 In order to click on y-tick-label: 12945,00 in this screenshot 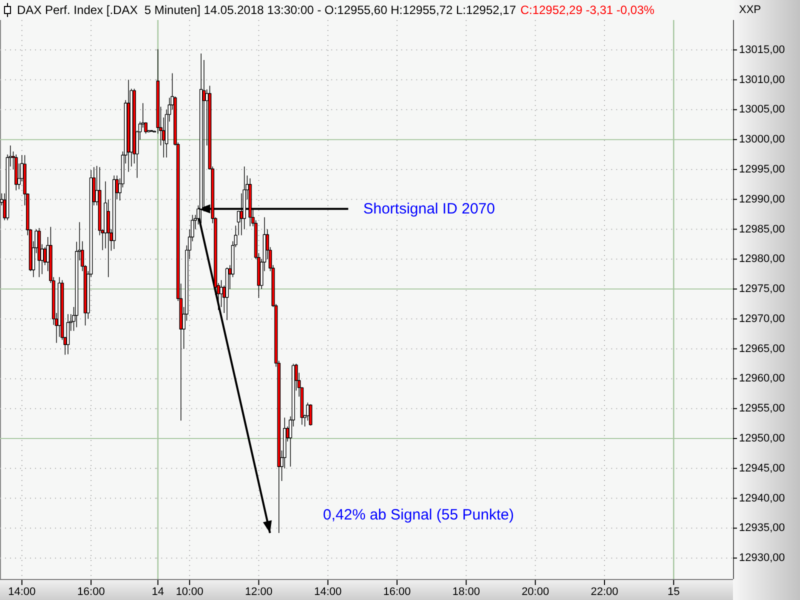, I will do `click(762, 468)`.